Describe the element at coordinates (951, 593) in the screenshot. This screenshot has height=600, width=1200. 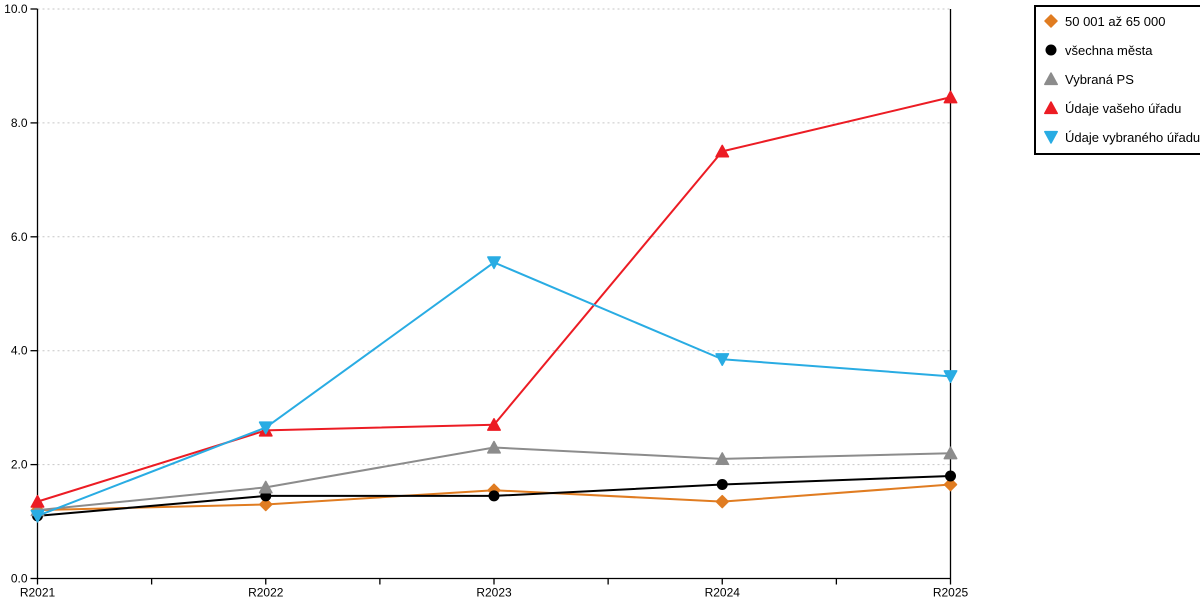
I see `x-tick-label: R2025` at that location.